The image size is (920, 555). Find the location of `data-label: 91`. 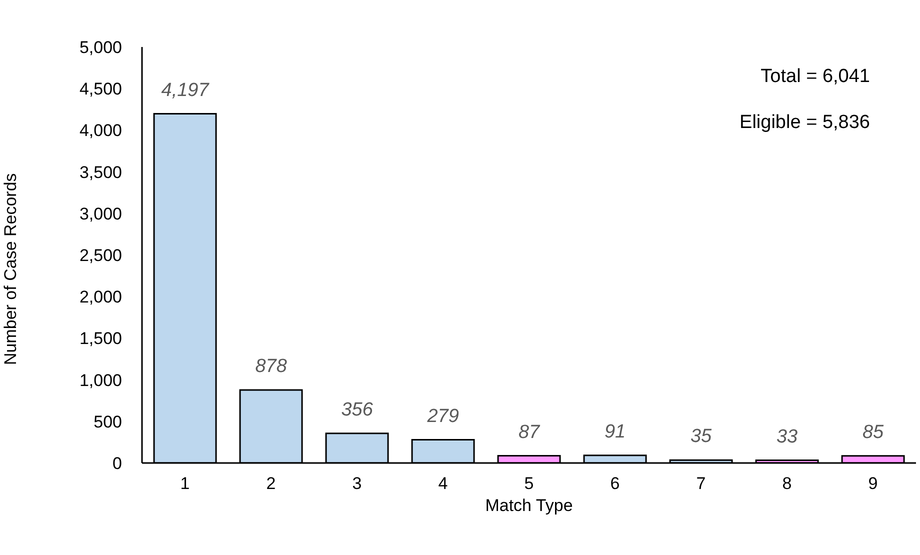

data-label: 91 is located at coordinates (615, 431).